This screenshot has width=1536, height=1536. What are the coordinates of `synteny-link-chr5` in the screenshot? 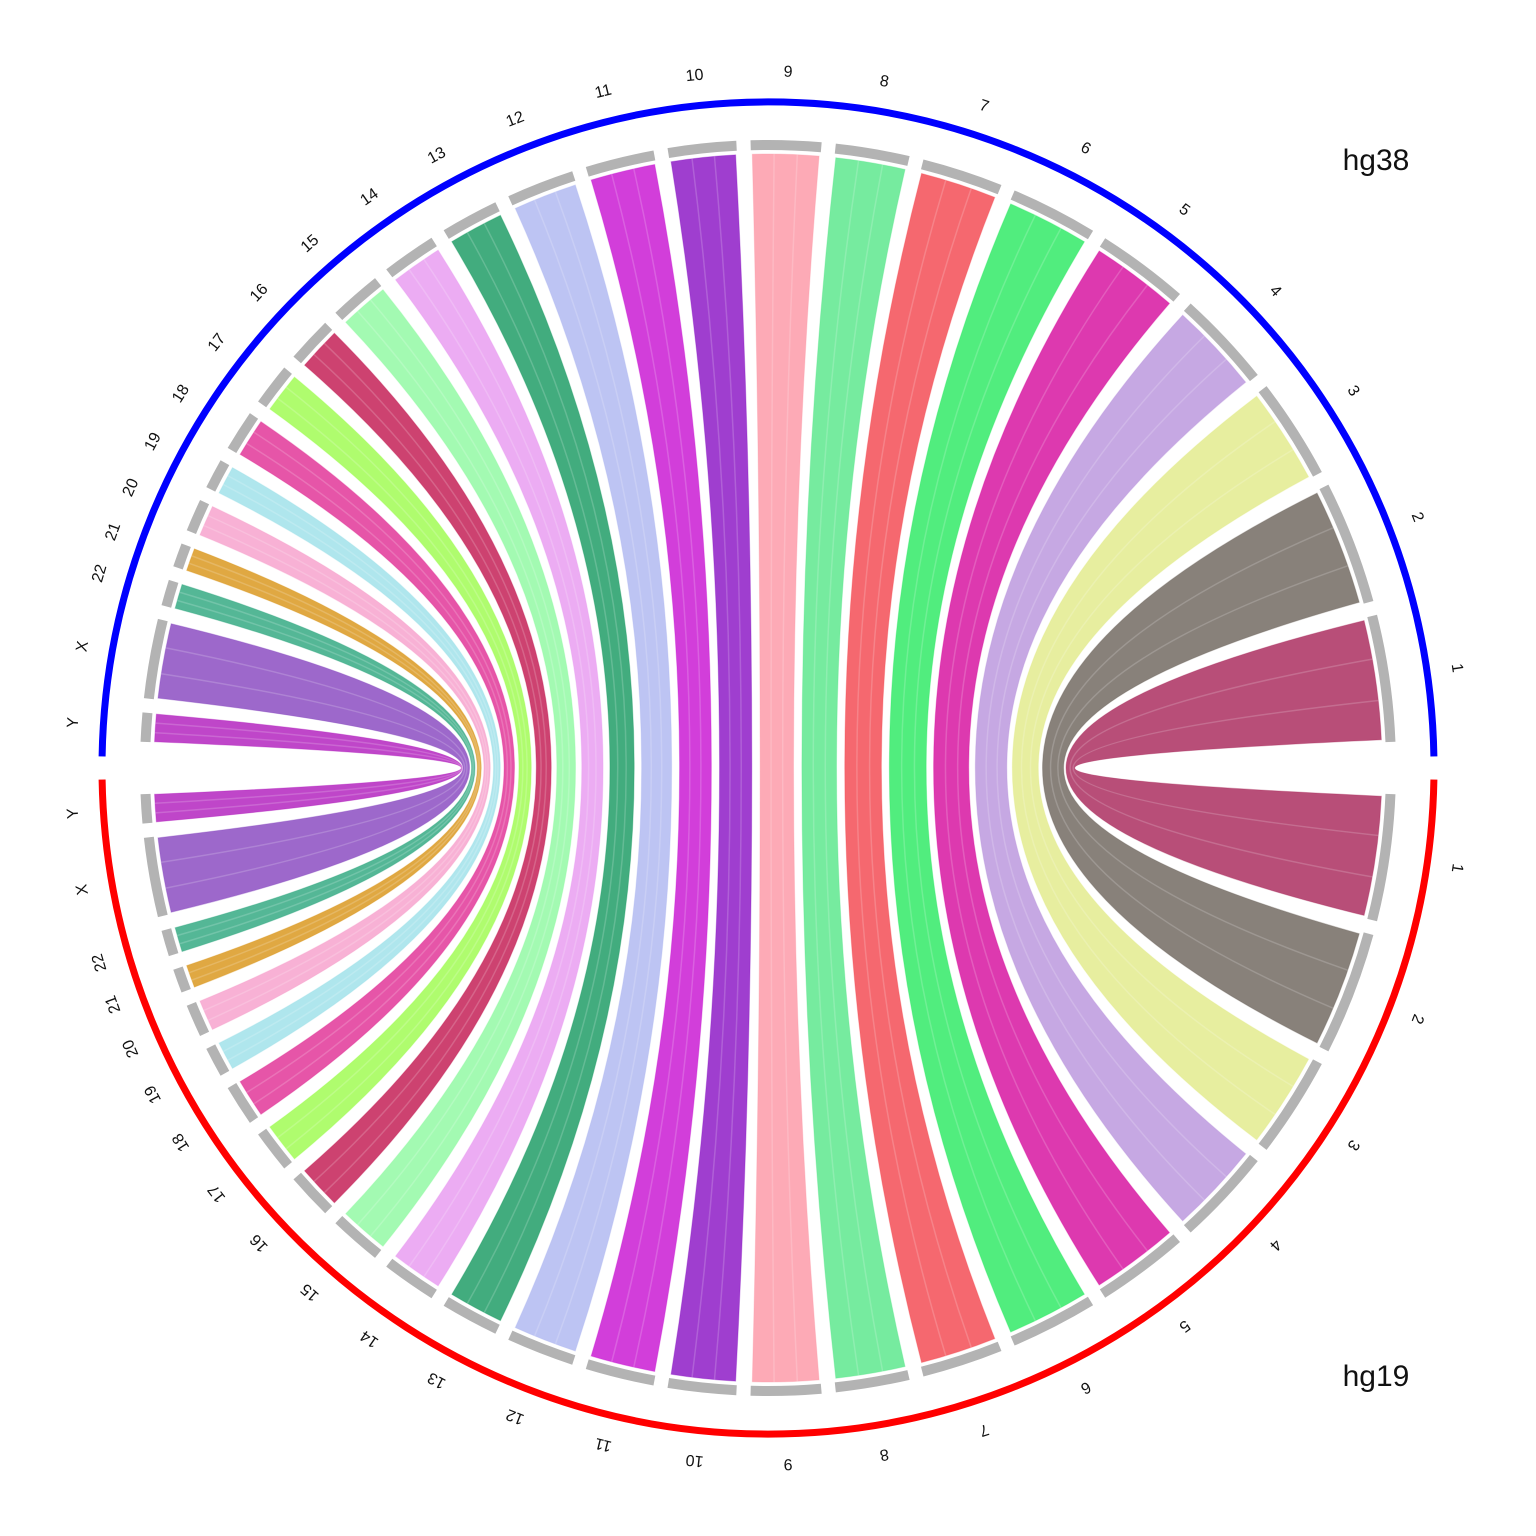 It's located at (1052, 768).